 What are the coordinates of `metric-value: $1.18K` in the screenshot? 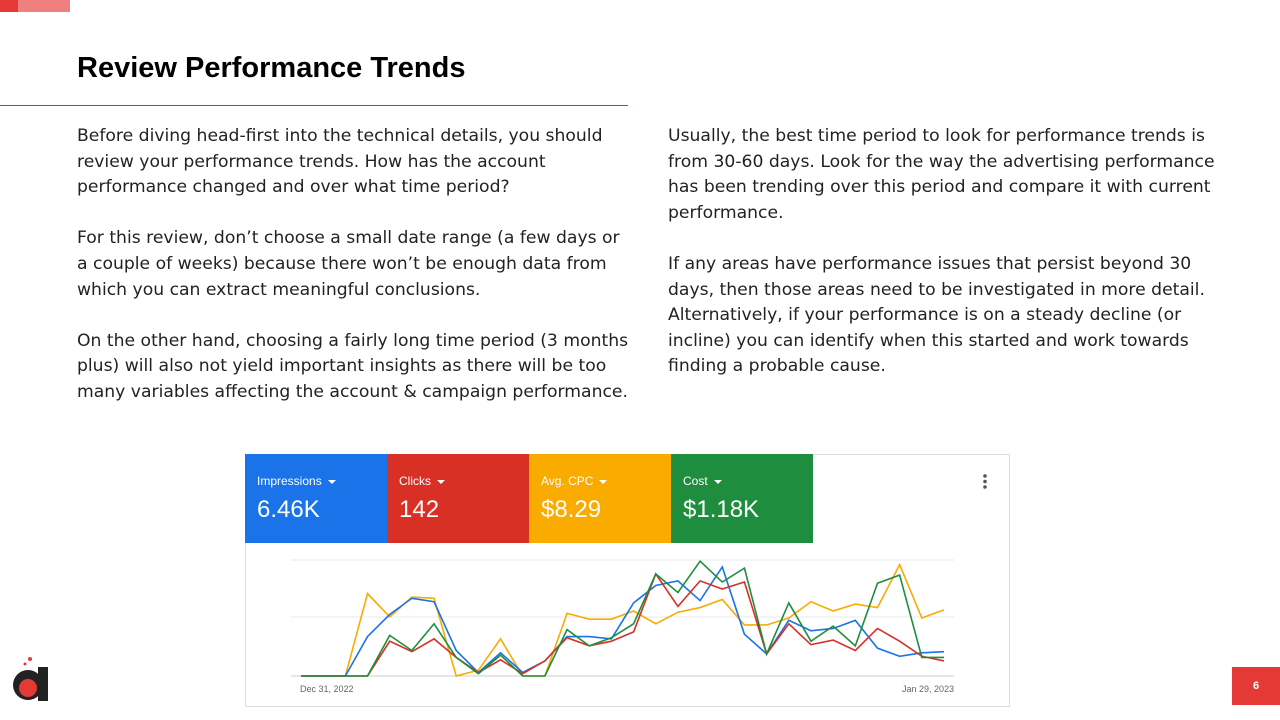 It's located at (721, 509).